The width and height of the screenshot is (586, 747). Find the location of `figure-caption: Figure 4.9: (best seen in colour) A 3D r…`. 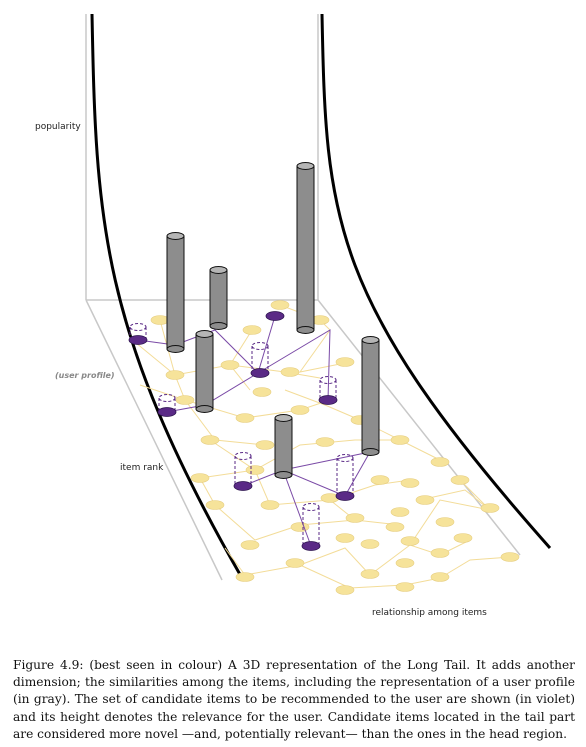

figure-caption: Figure 4.9: (best seen in colour) A 3D r… is located at coordinates (294, 699).